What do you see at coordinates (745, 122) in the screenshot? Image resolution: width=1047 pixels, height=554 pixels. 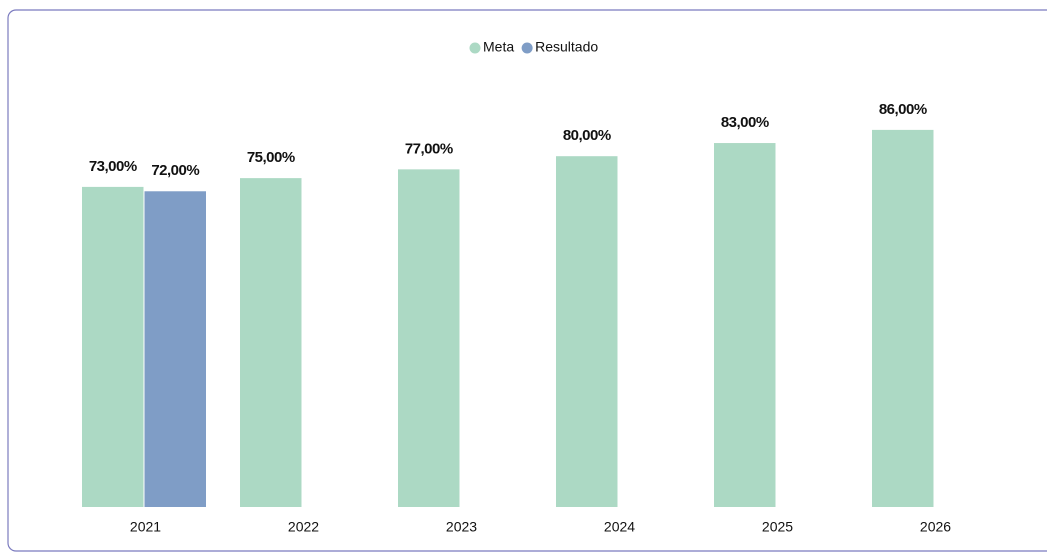 I see `data-label: 83,00%` at bounding box center [745, 122].